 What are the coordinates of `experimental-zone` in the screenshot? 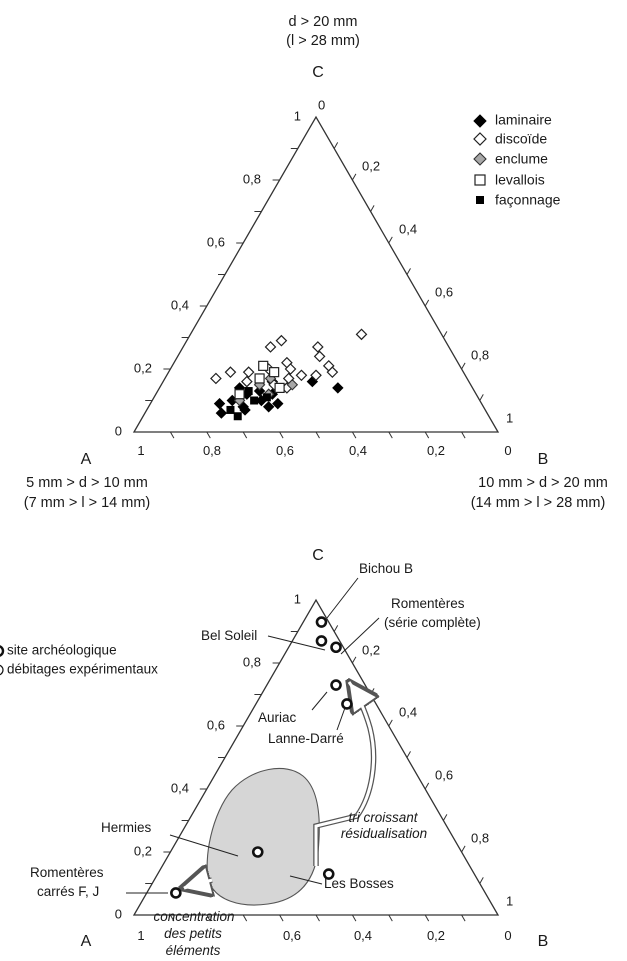 It's located at (263, 836).